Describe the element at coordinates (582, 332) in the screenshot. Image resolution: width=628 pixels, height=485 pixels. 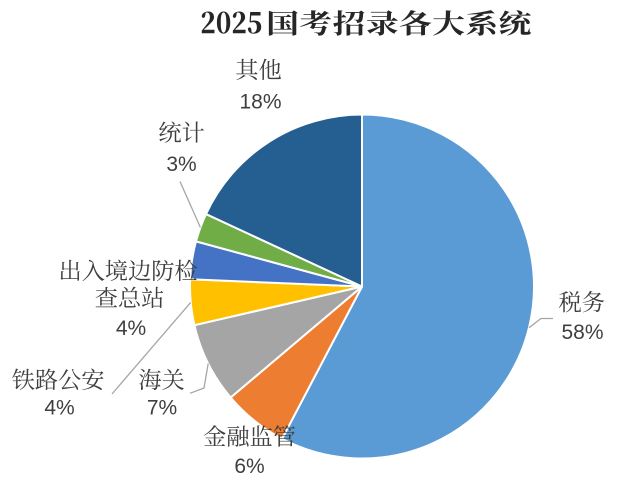
I see `svg-text: 58%` at that location.